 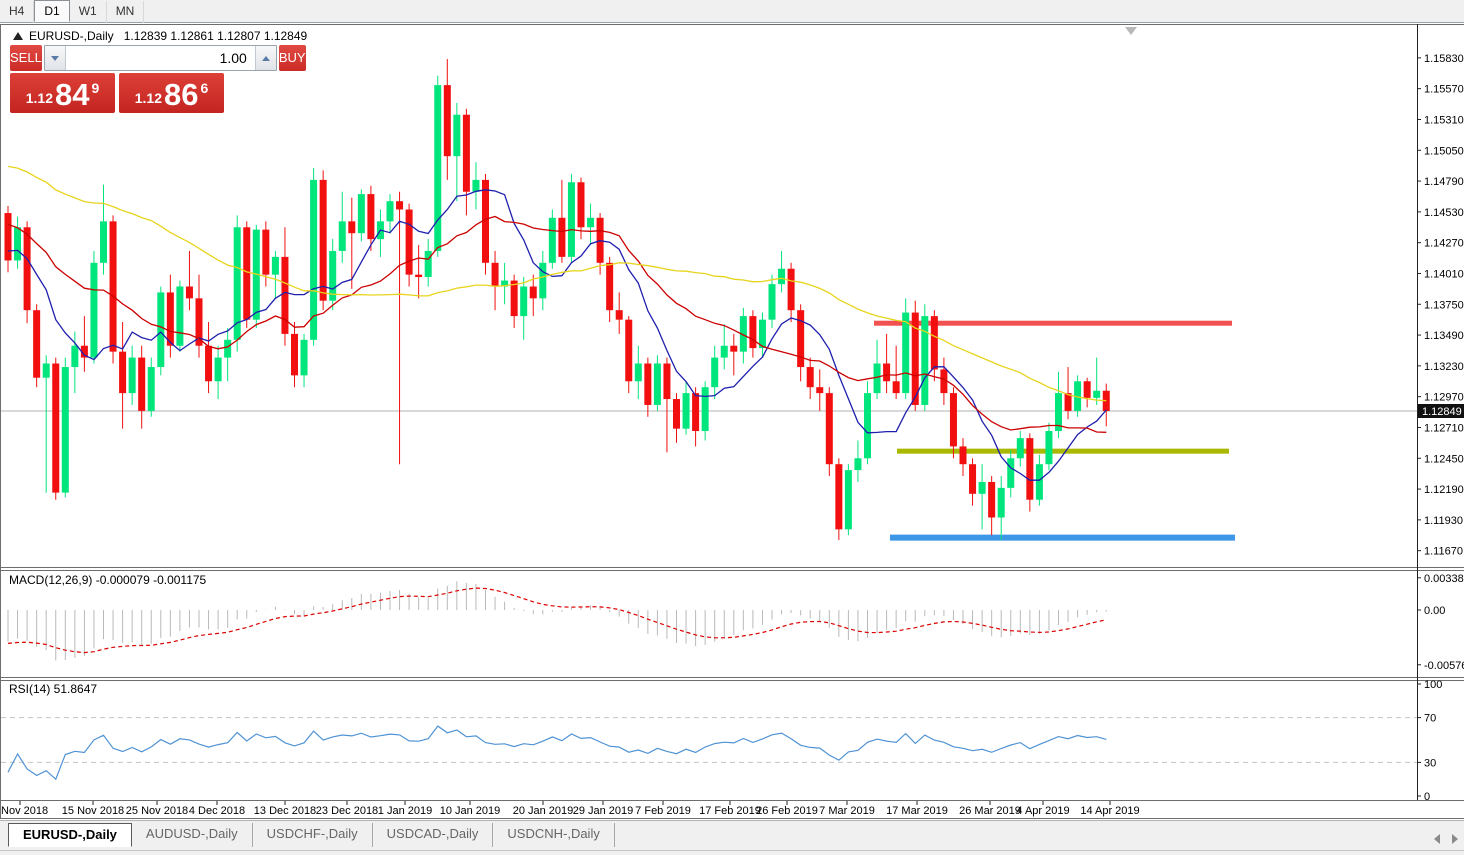 I want to click on volume-decrease-button, so click(x=55, y=58).